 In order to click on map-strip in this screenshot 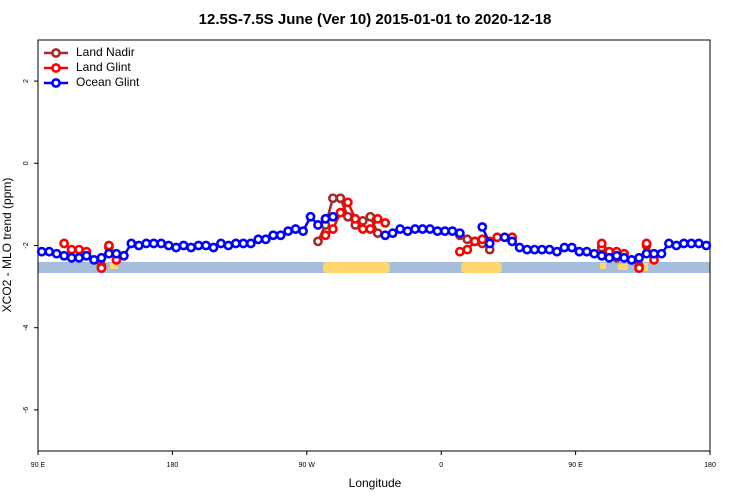, I will do `click(374, 267)`.